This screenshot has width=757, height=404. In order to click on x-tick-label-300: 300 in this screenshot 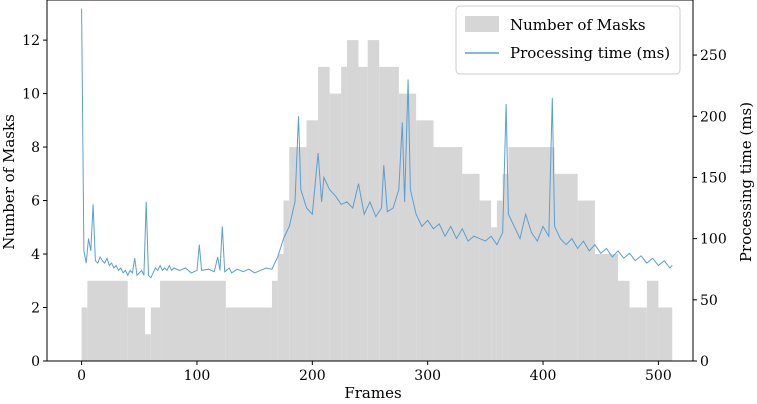, I will do `click(427, 376)`.